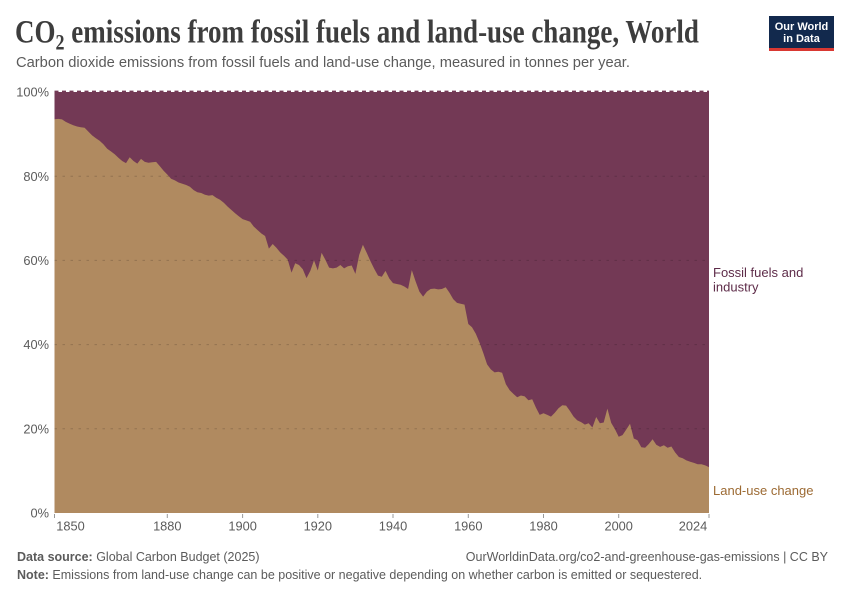 This screenshot has width=850, height=600. What do you see at coordinates (36, 428) in the screenshot?
I see `svg-text: 20%` at bounding box center [36, 428].